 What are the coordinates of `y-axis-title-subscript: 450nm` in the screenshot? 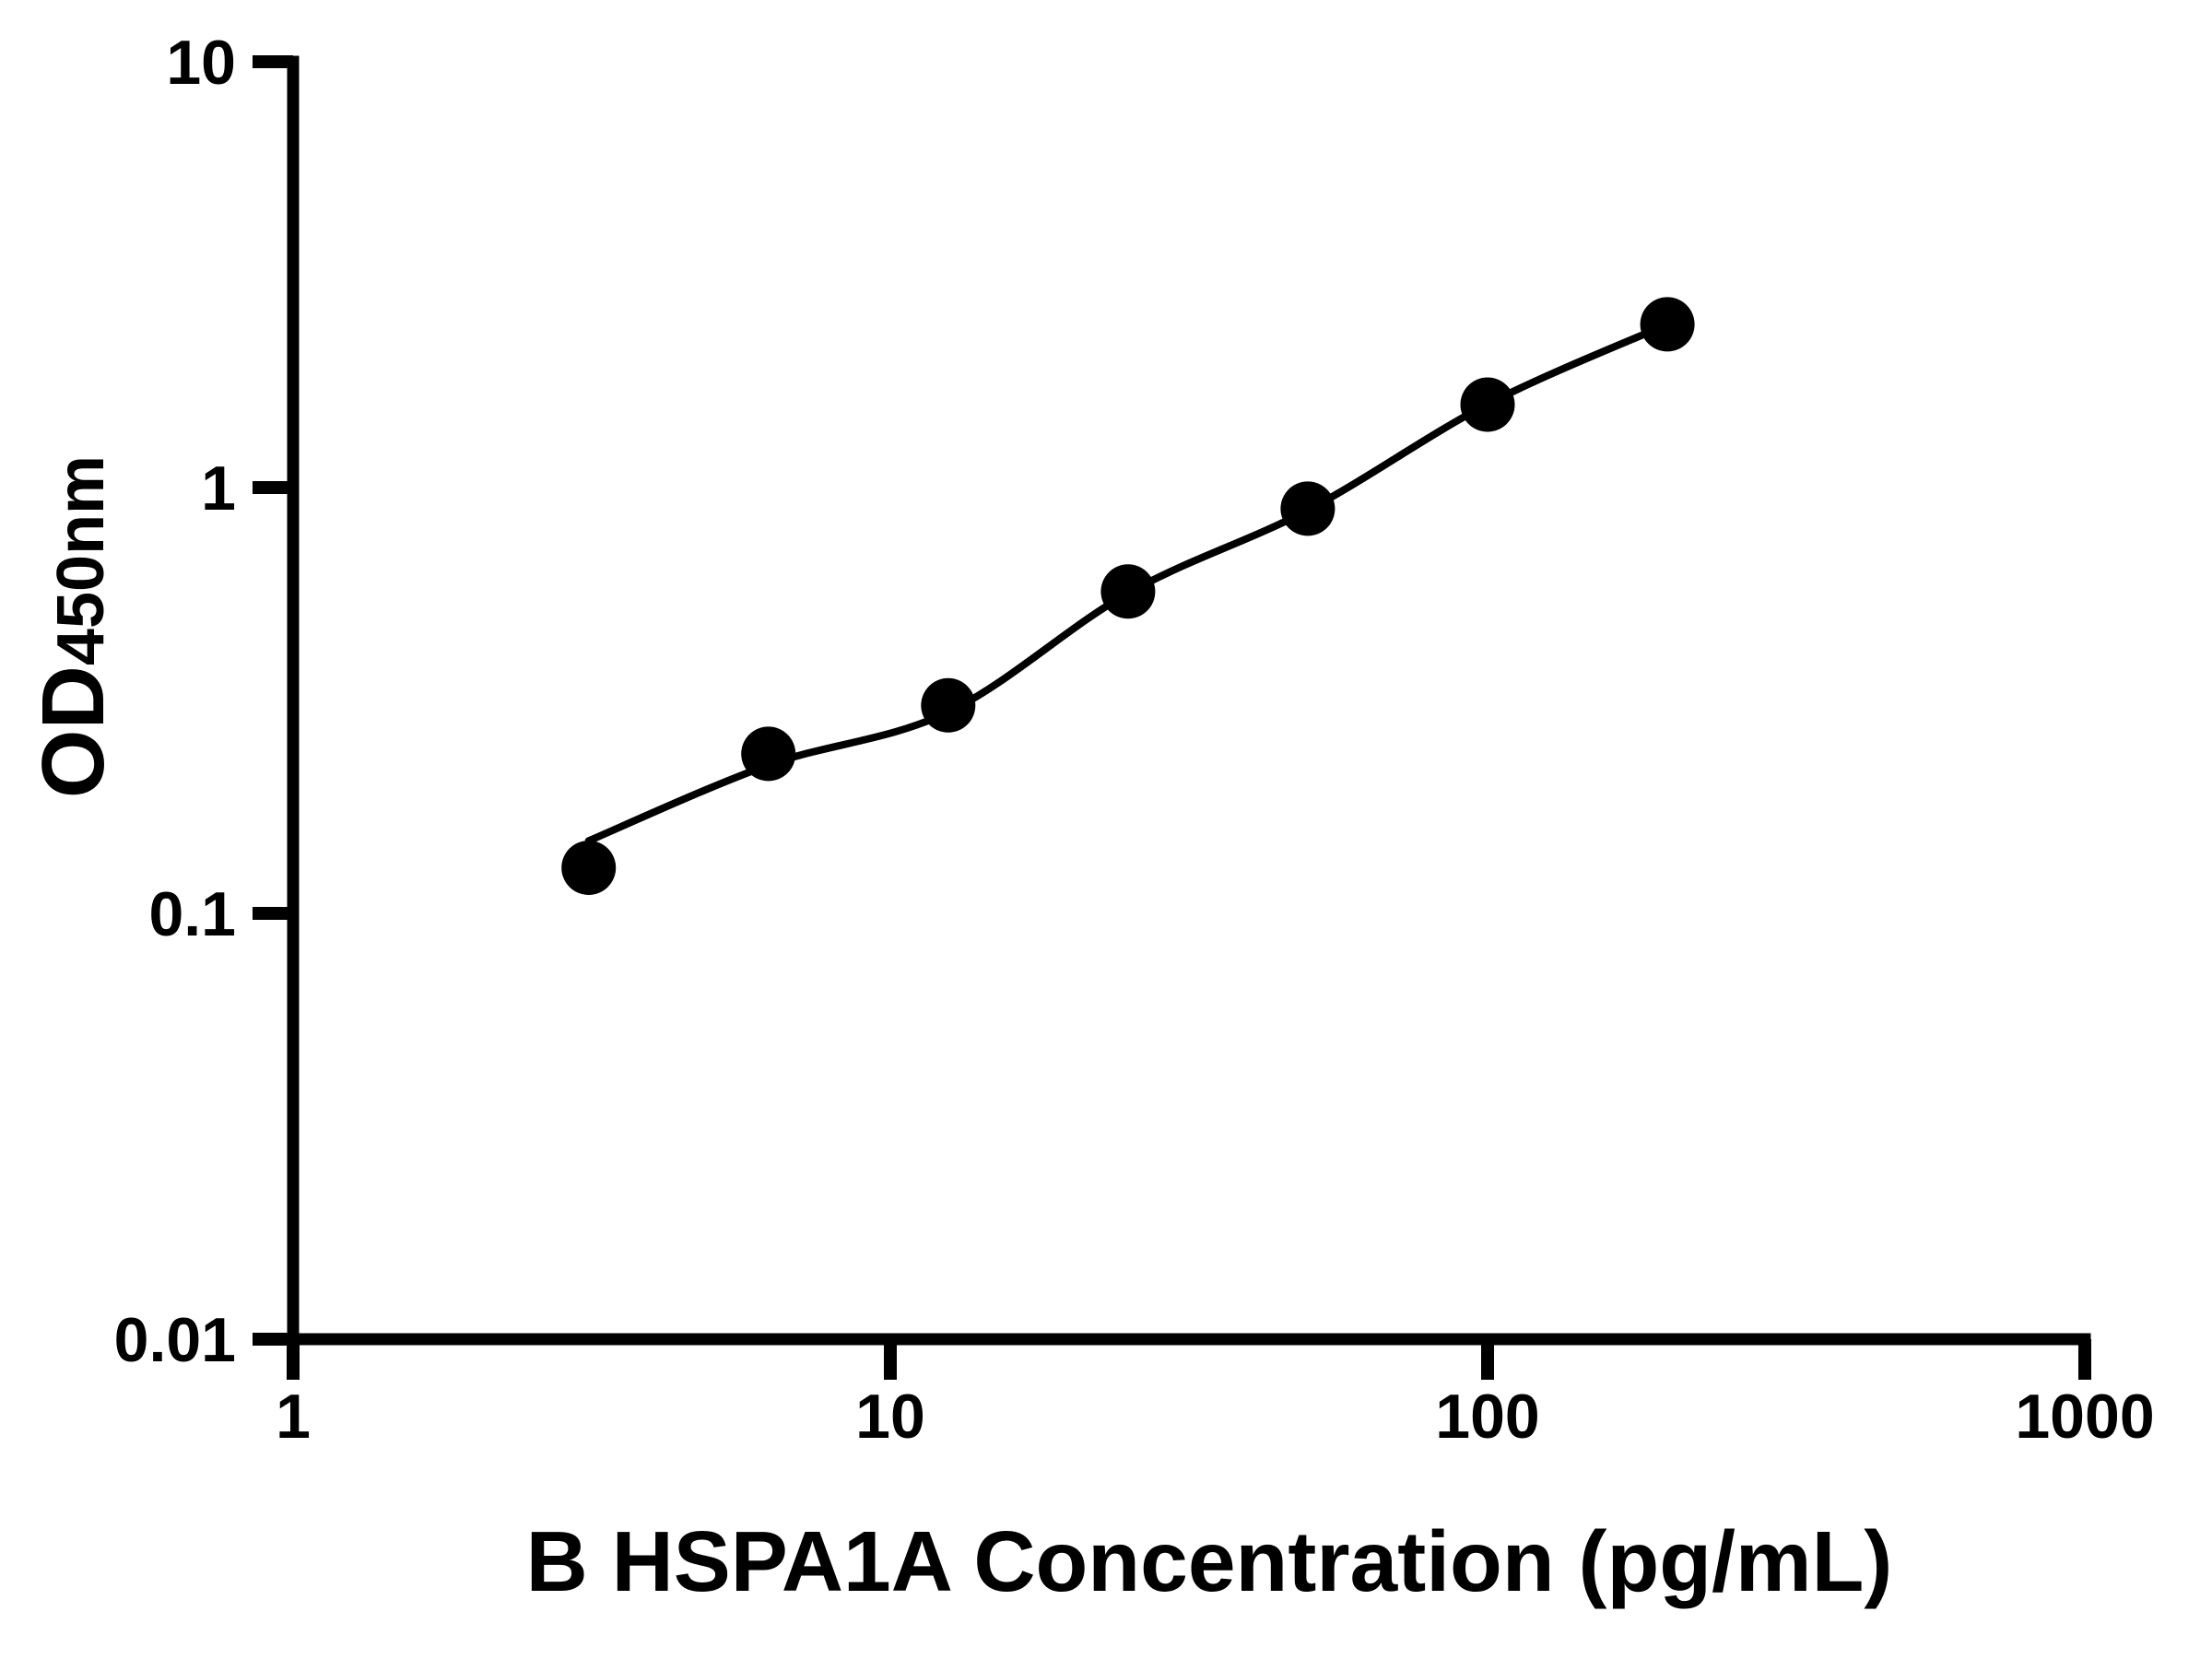 It's located at (81, 560).